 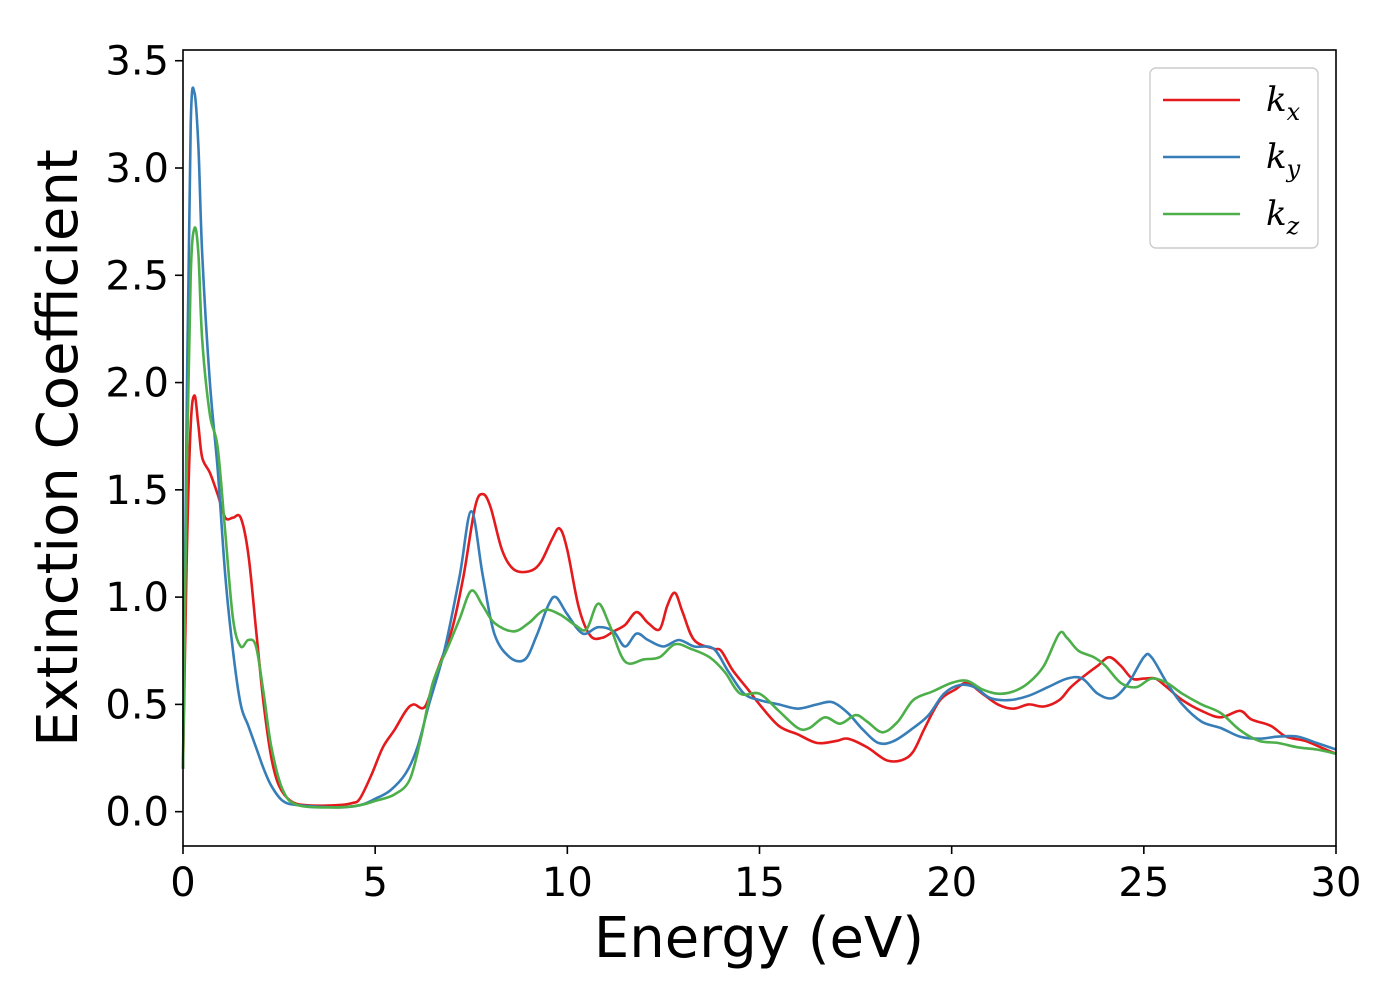 I want to click on legend-label-ky: ky, so click(x=1283, y=160).